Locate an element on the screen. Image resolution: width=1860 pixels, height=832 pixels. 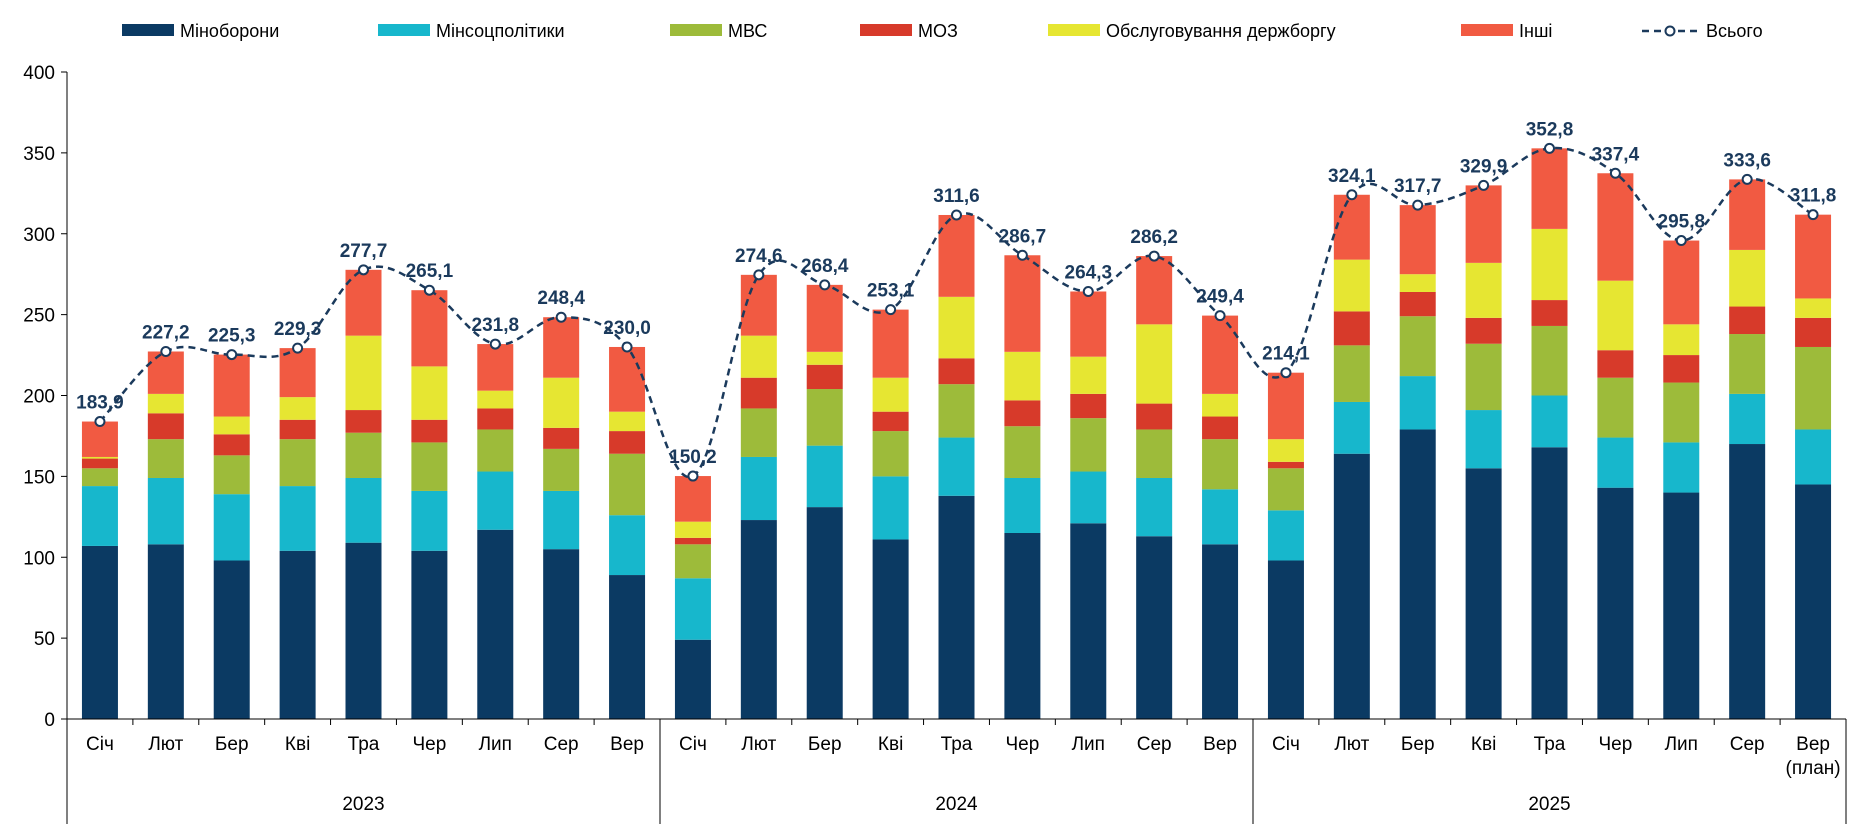
legend-label: Мінсоцполітики is located at coordinates (500, 31).